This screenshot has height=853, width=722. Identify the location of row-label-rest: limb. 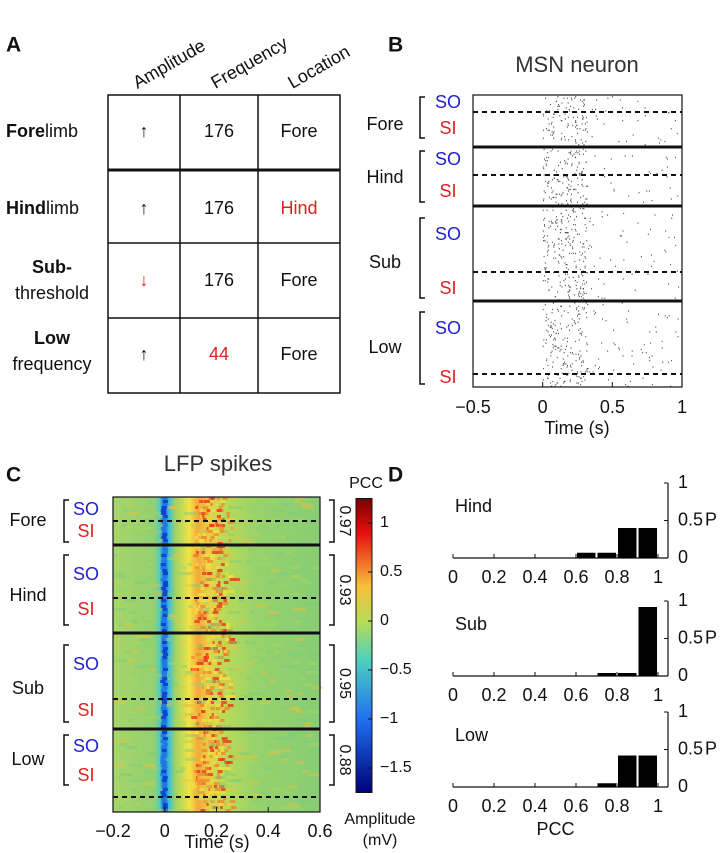
(62, 208).